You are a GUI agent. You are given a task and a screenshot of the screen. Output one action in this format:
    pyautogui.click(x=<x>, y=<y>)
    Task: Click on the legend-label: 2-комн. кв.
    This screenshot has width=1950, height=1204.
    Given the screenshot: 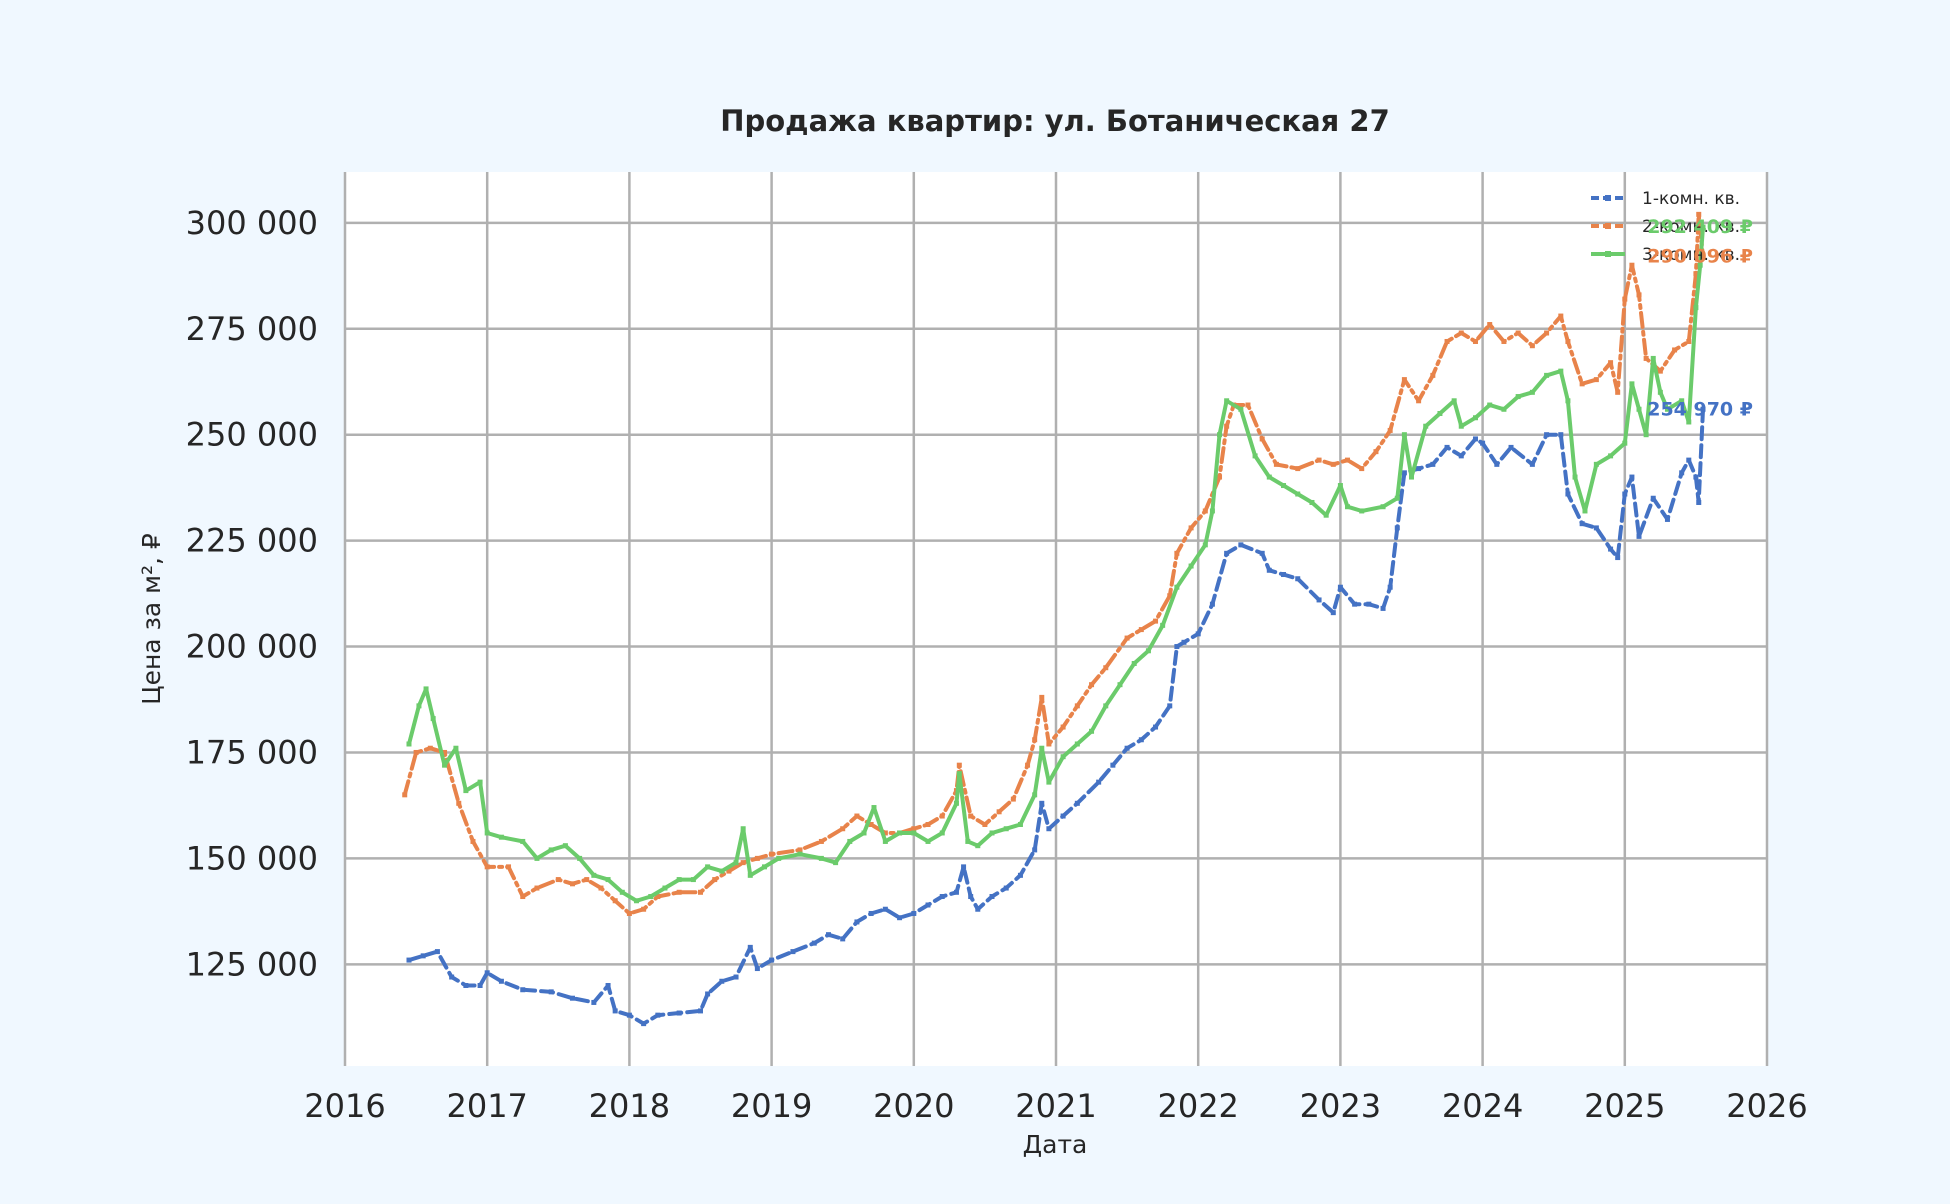 What is the action you would take?
    pyautogui.click(x=1691, y=227)
    